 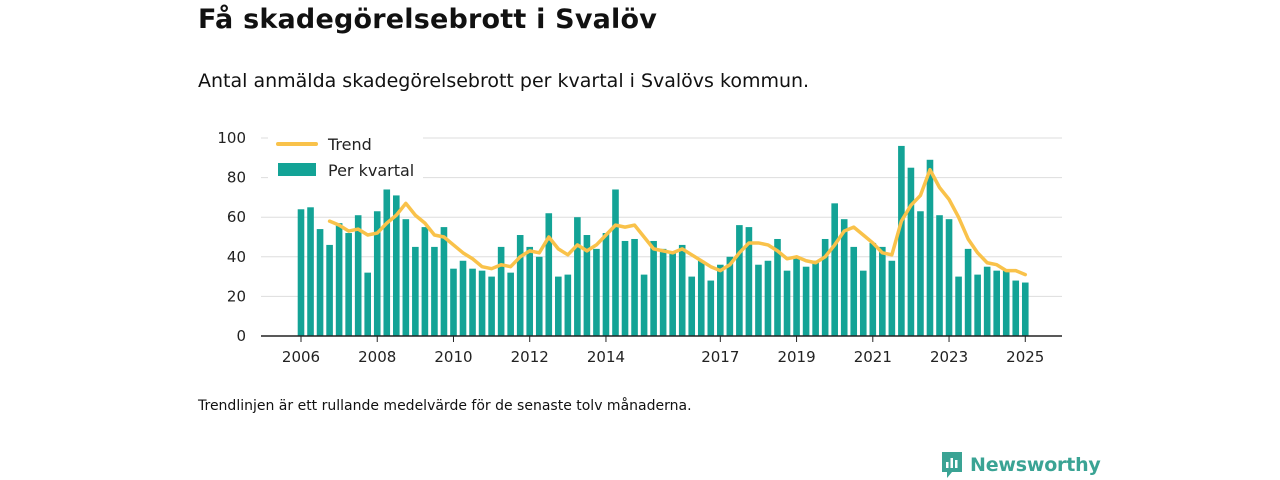 What do you see at coordinates (453, 357) in the screenshot?
I see `x-tick-label-2010: 2010` at bounding box center [453, 357].